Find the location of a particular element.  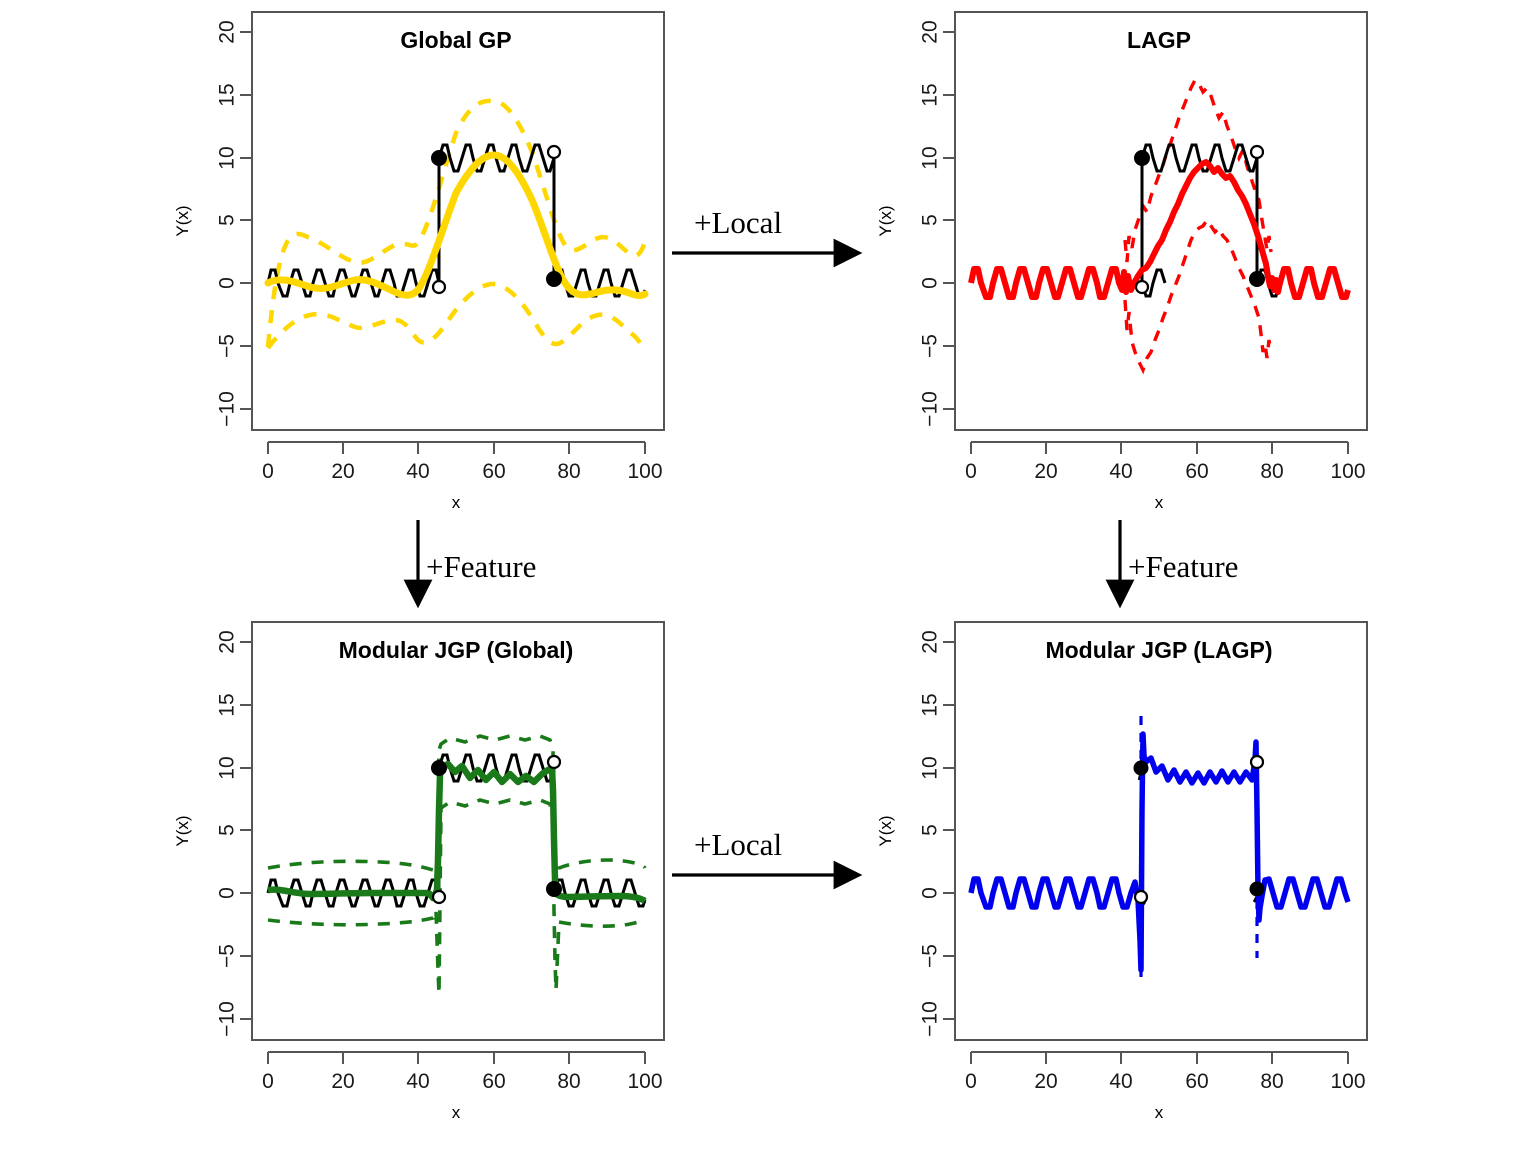

mean-curve-modular-jgp-global is located at coordinates (457, 832).